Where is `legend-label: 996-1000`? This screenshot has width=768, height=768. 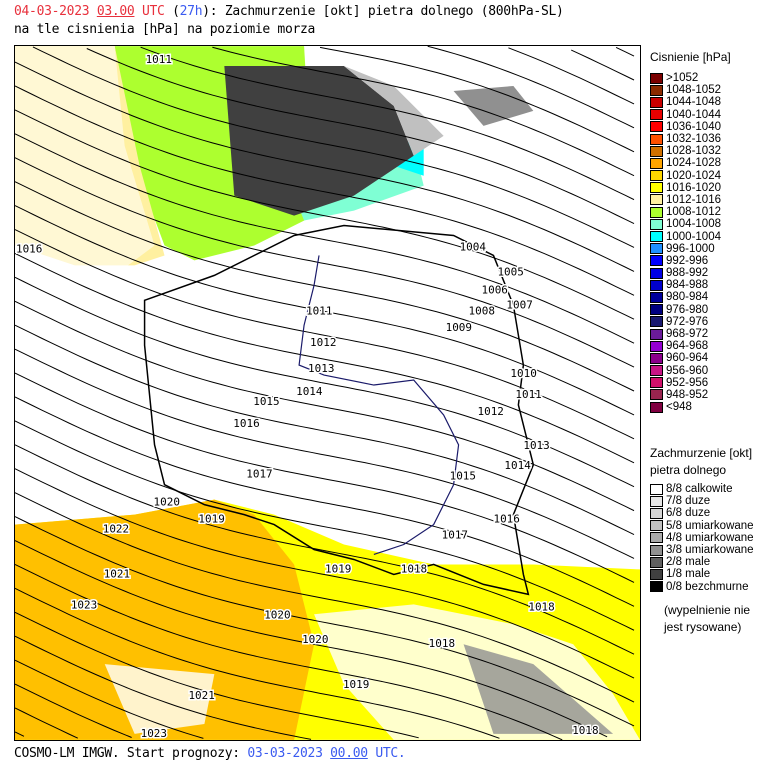 legend-label: 996-1000 is located at coordinates (690, 248).